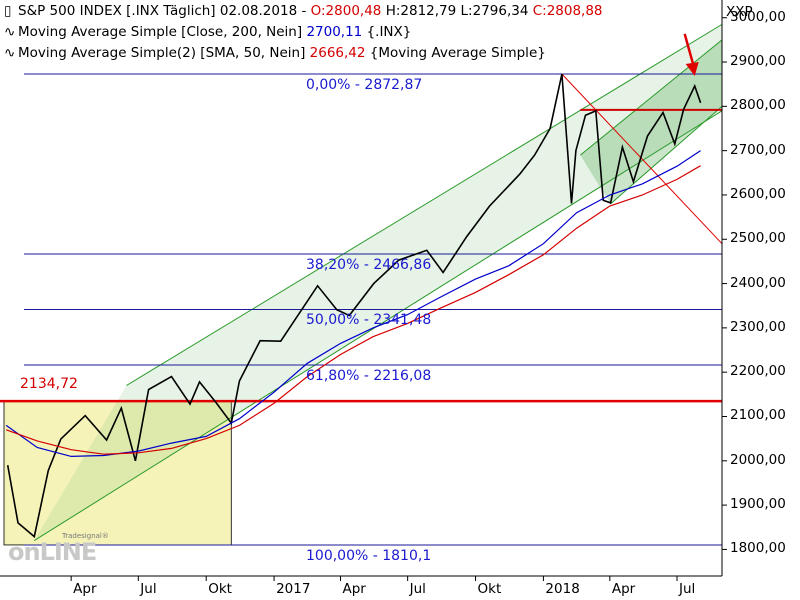  What do you see at coordinates (346, 11) in the screenshot?
I see `open-value: O:2800,48` at bounding box center [346, 11].